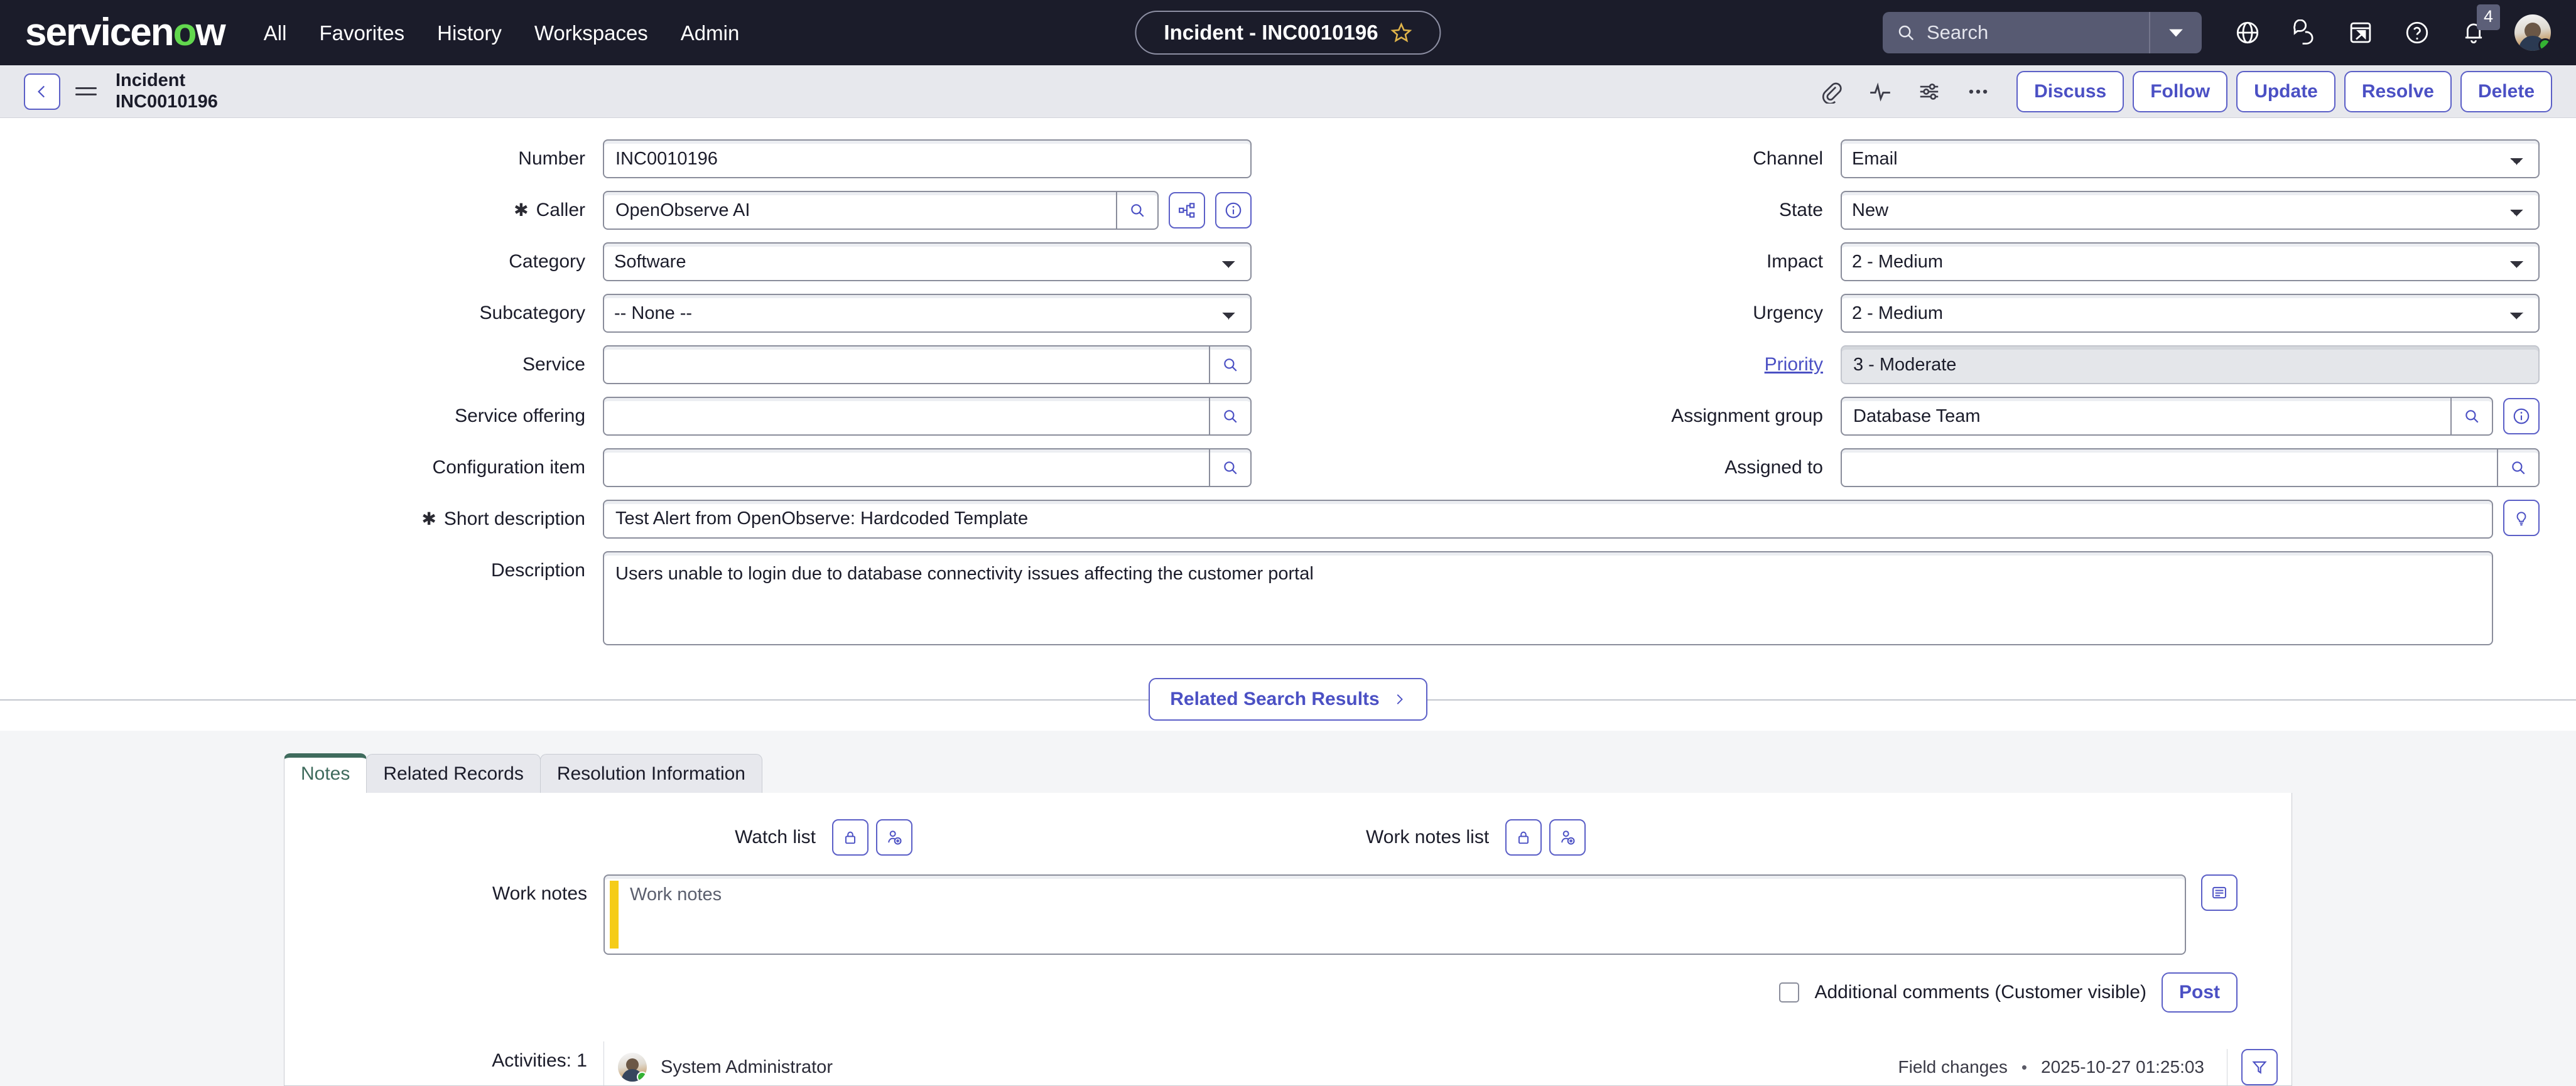 The height and width of the screenshot is (1086, 2576). What do you see at coordinates (2521, 416) in the screenshot?
I see `assignment-group-info-button` at bounding box center [2521, 416].